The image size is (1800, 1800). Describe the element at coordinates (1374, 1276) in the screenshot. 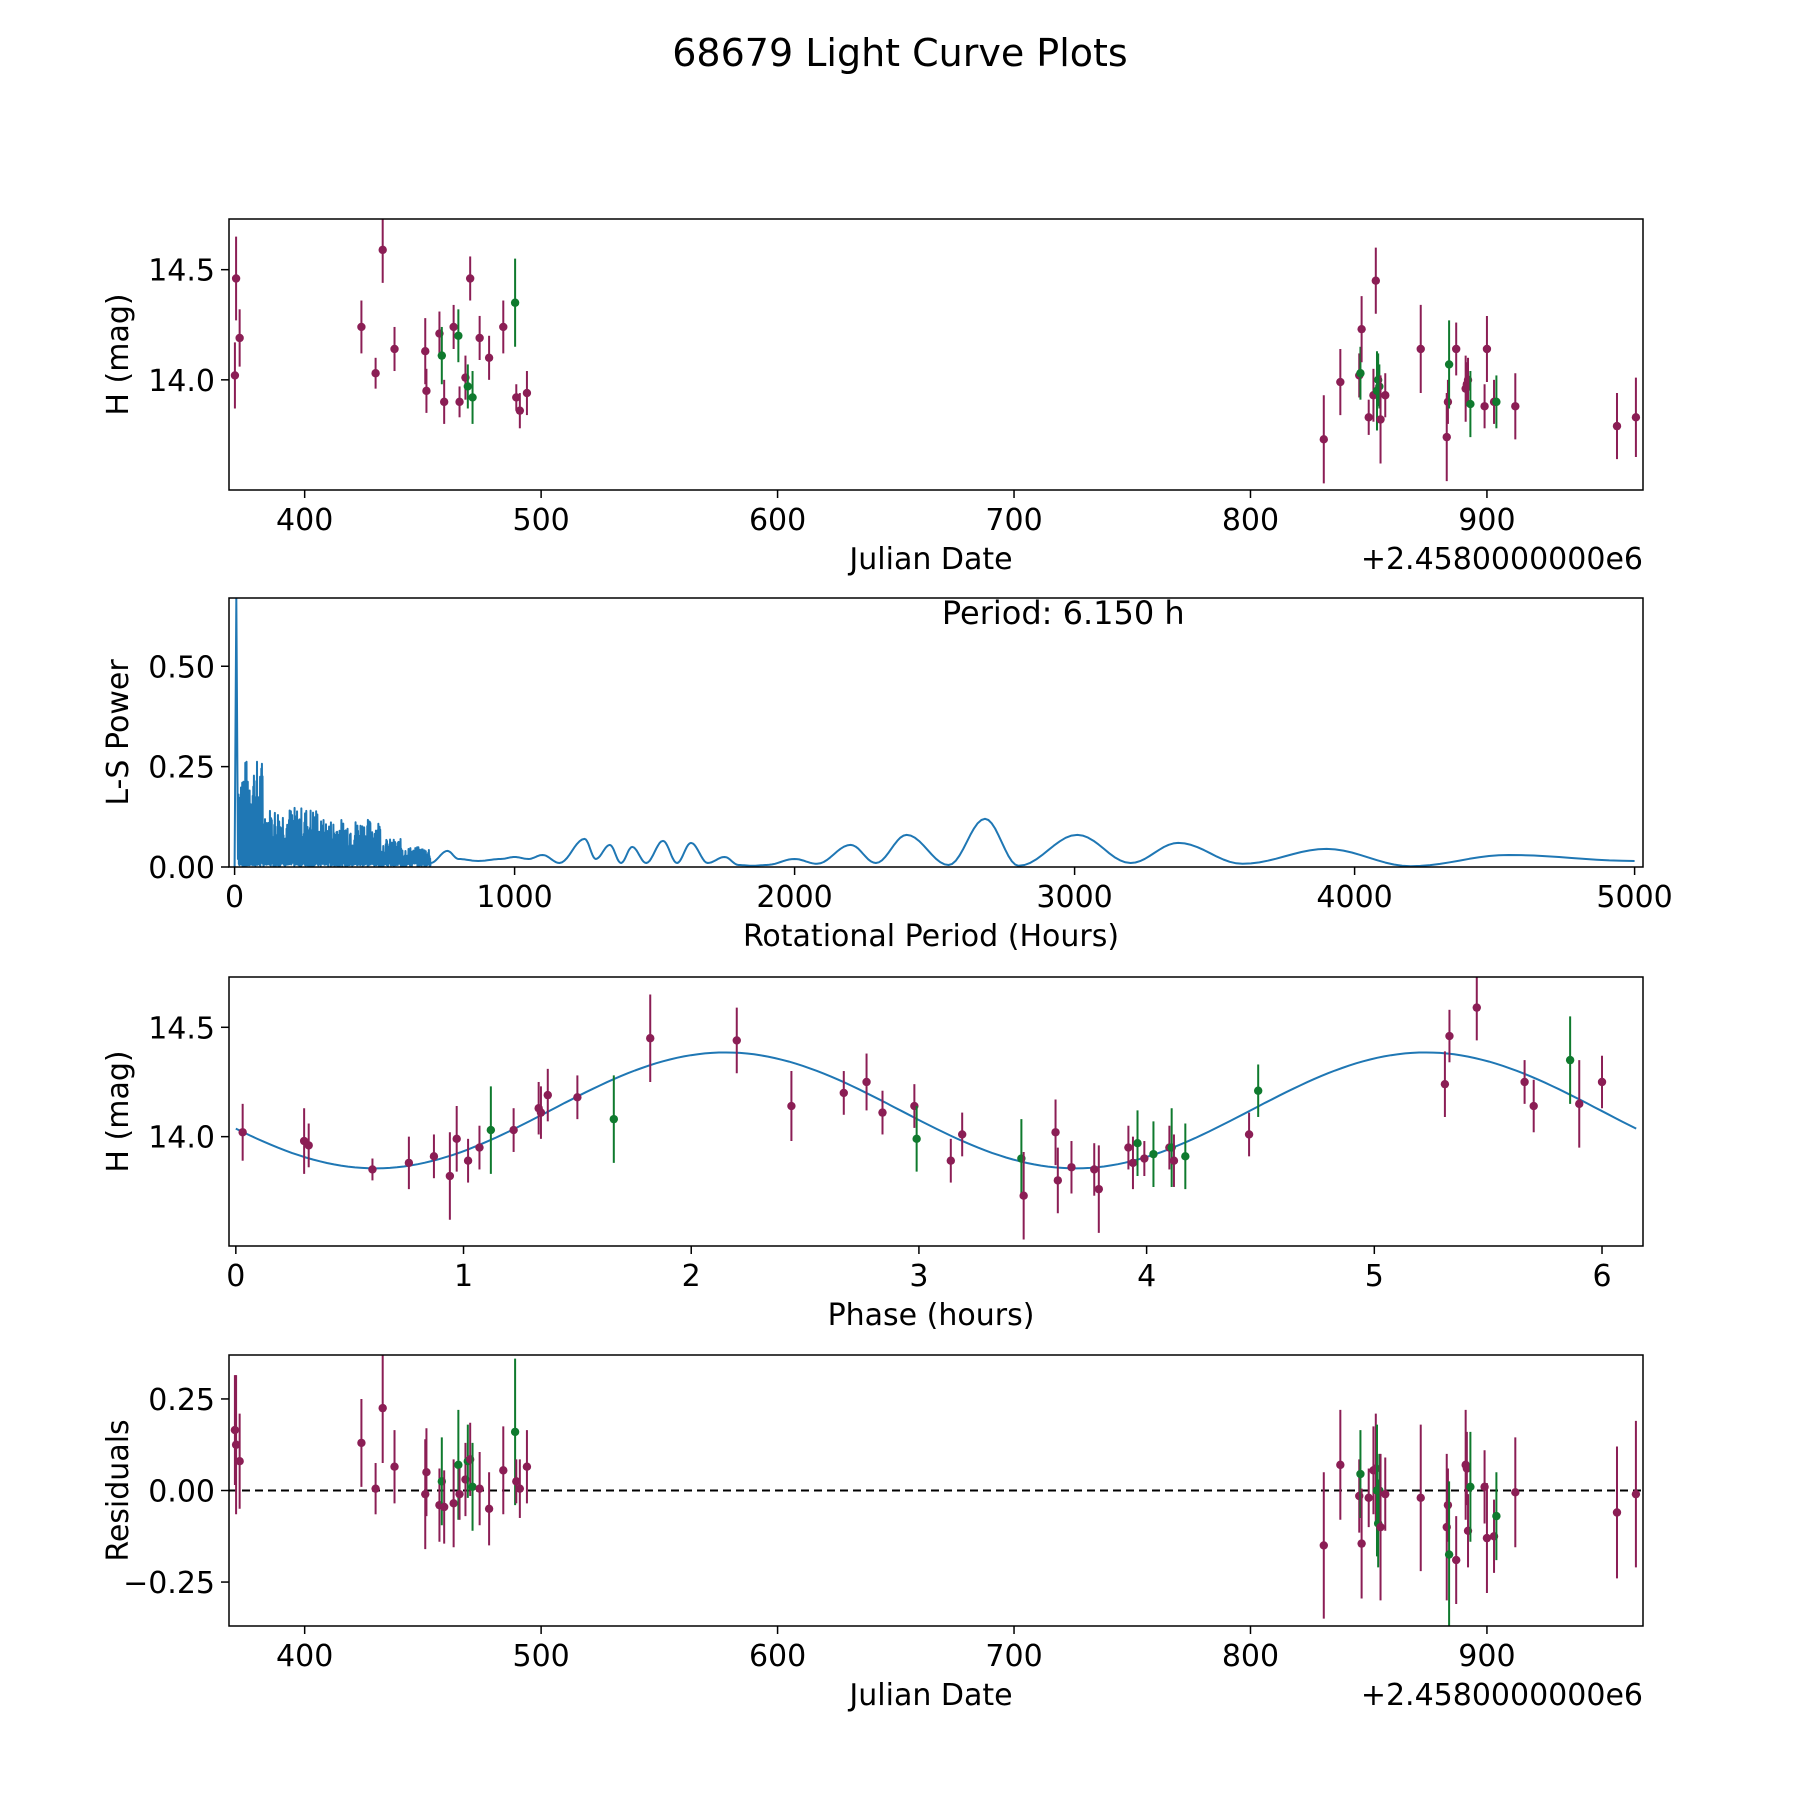

I see `x-tick-label: 5` at that location.